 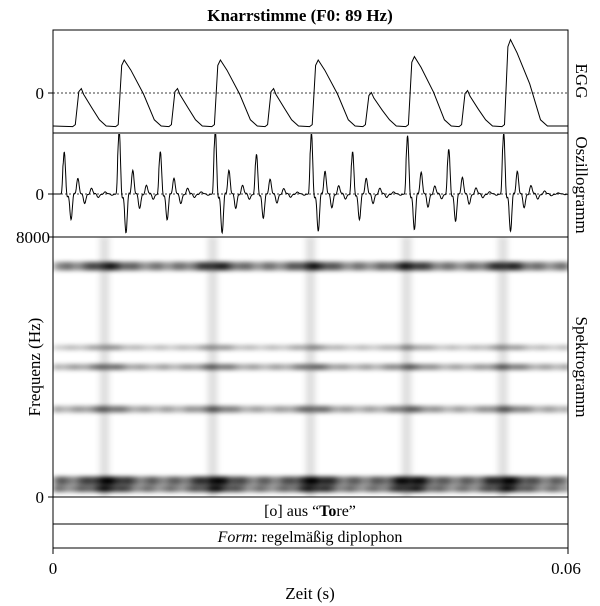 What do you see at coordinates (53, 568) in the screenshot?
I see `x-tick-label-0: 0` at bounding box center [53, 568].